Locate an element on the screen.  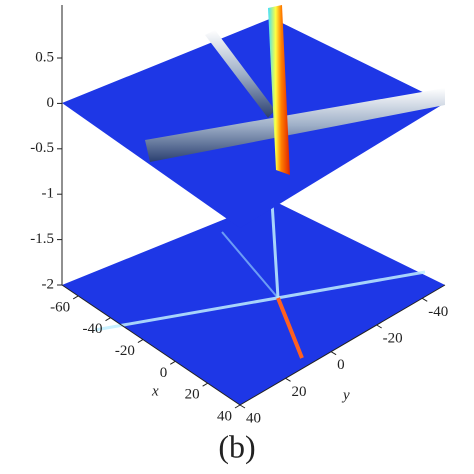
z-tick-label: -1 is located at coordinates (48, 194).